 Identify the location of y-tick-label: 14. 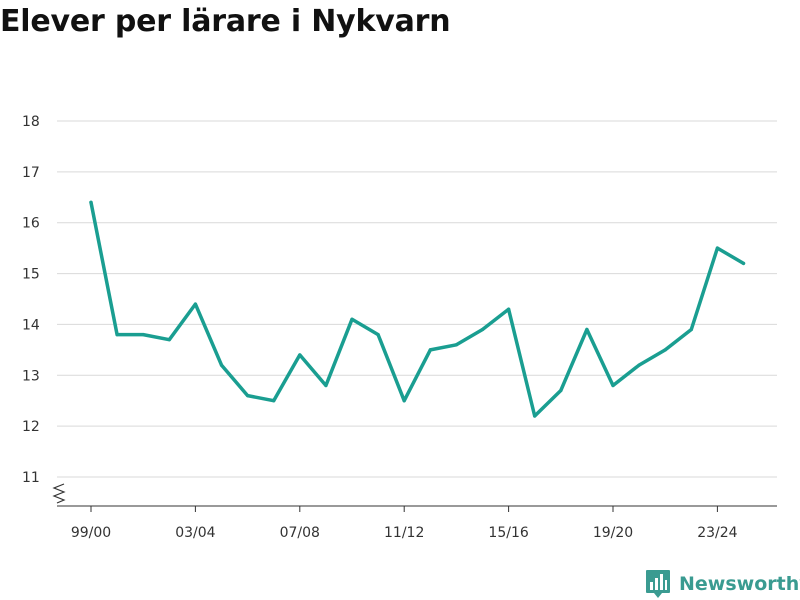
(31, 325).